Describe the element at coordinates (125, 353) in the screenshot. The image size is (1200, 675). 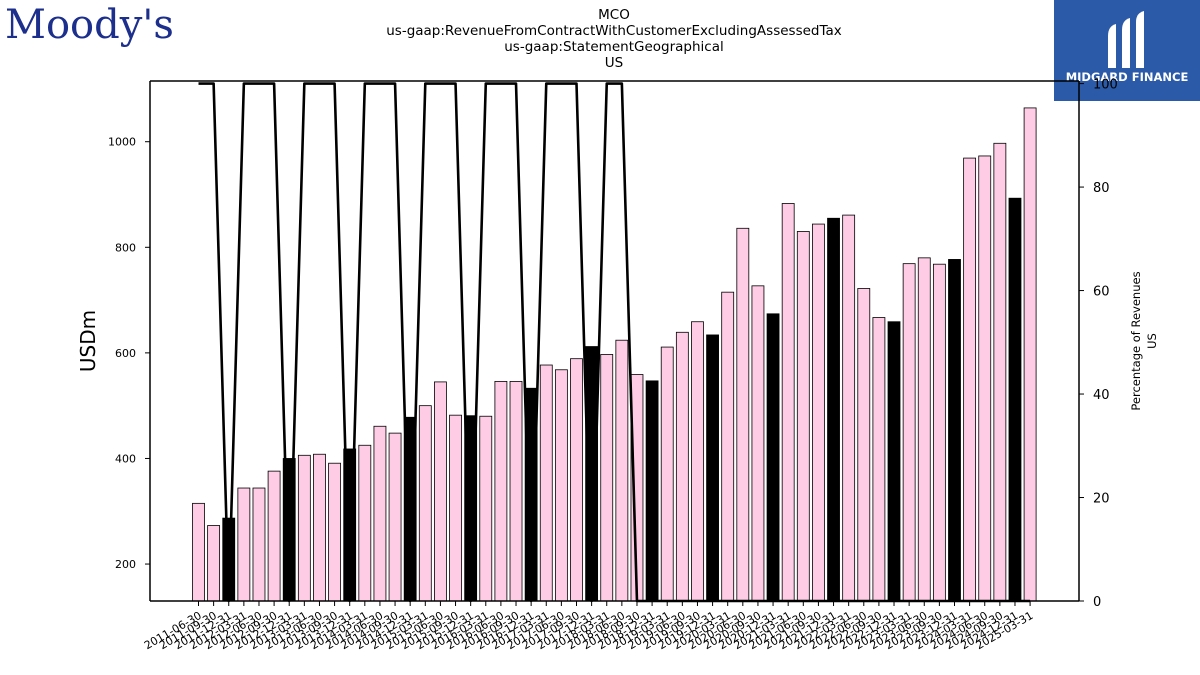
I see `y-tick-label: 600` at that location.